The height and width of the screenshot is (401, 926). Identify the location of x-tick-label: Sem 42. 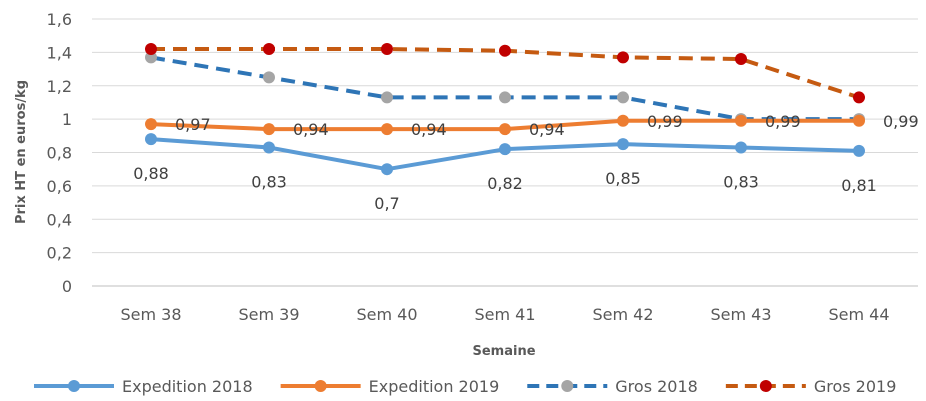
(622, 314).